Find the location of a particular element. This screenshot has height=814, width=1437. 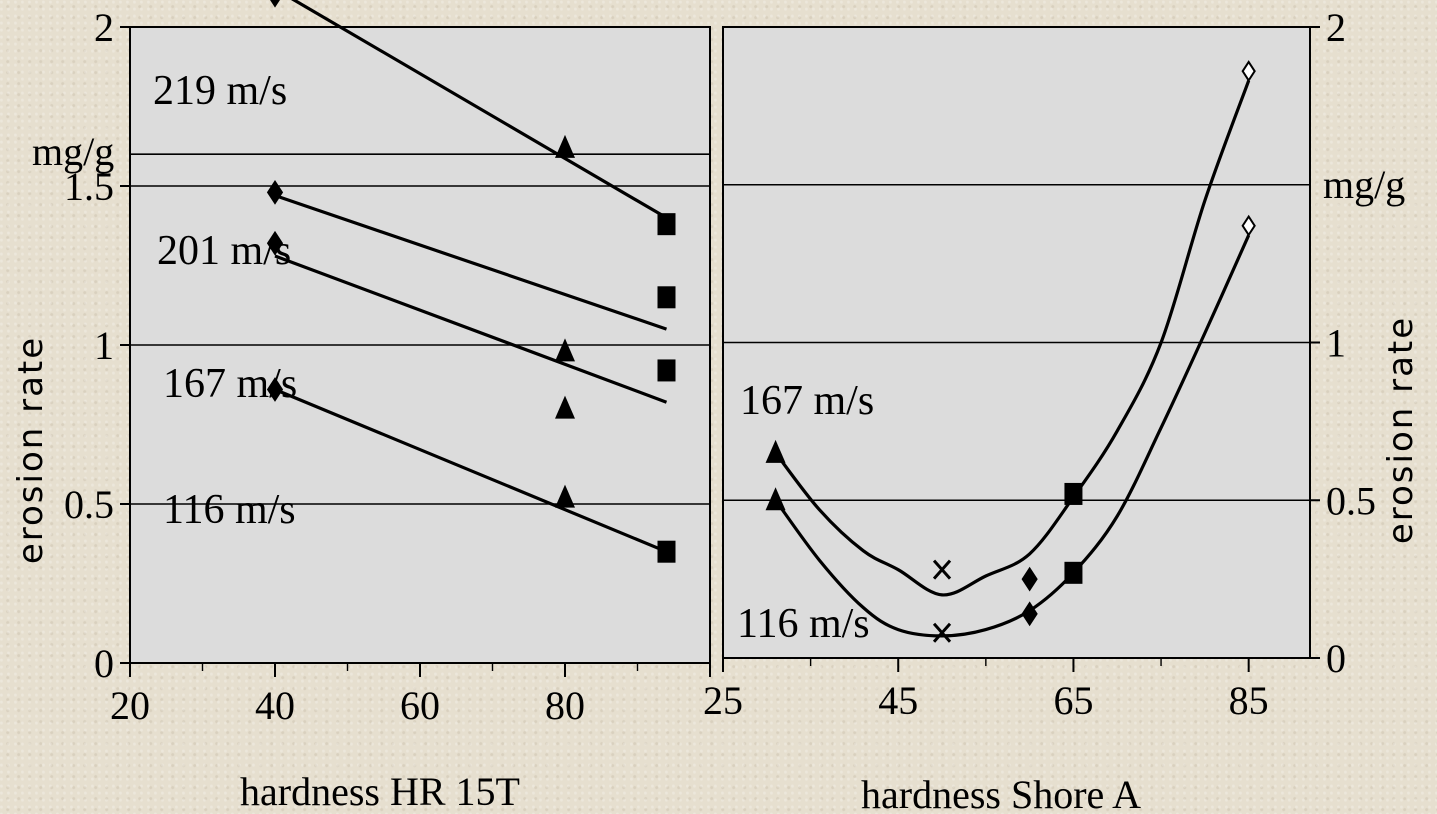

left-series-label-167: 167 m/s is located at coordinates (230, 384).